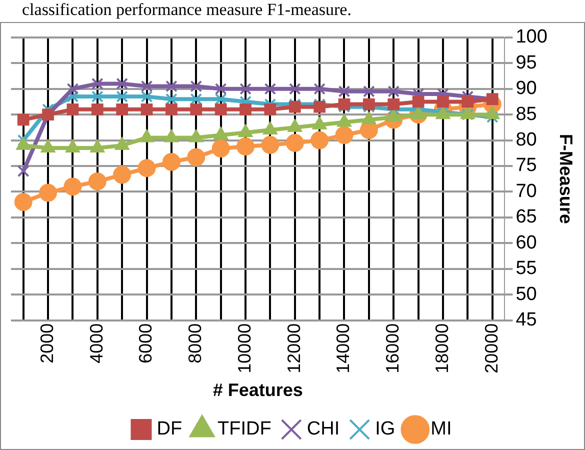  What do you see at coordinates (385, 429) in the screenshot?
I see `legend-label: IG` at bounding box center [385, 429].